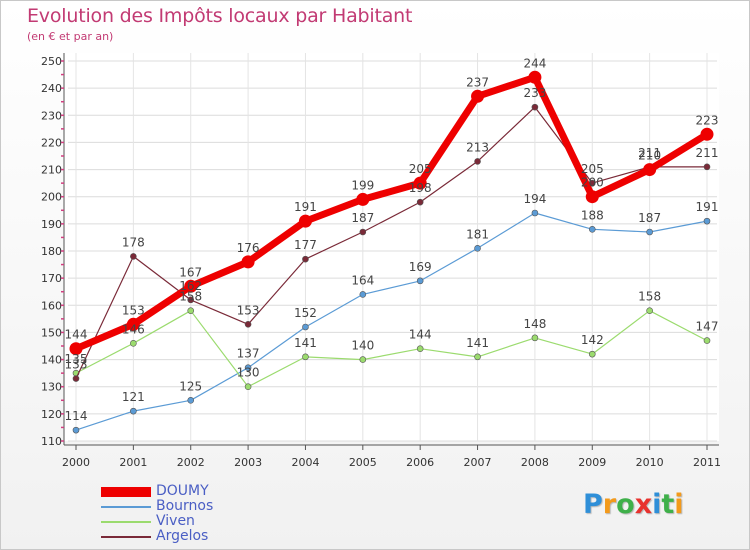 The height and width of the screenshot is (550, 750). What do you see at coordinates (707, 120) in the screenshot?
I see `data-label: 223` at bounding box center [707, 120].